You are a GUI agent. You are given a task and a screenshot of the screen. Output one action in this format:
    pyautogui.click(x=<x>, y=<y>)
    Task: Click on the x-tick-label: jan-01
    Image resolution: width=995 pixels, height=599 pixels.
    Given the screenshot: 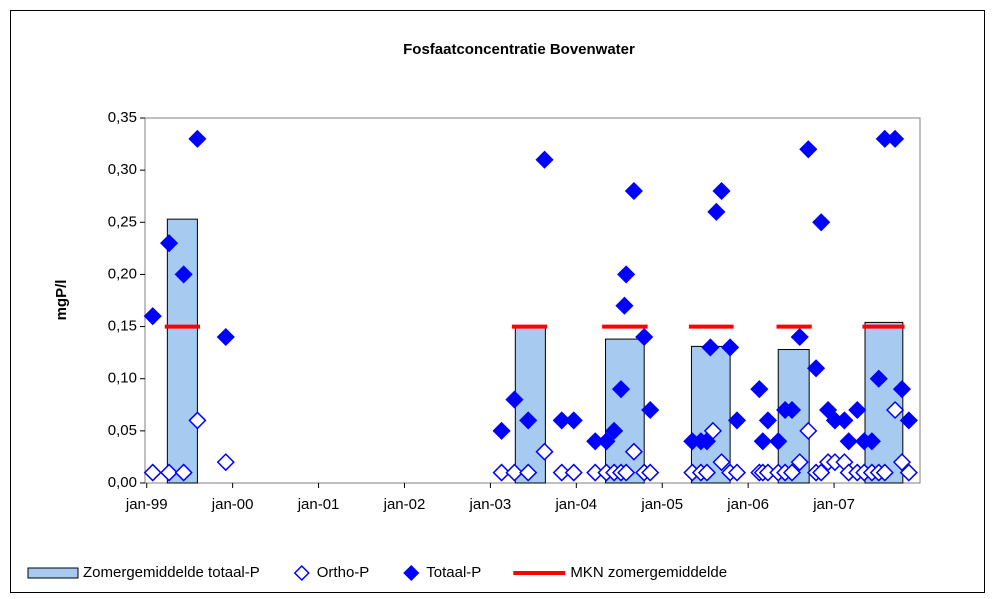 What is the action you would take?
    pyautogui.click(x=318, y=504)
    